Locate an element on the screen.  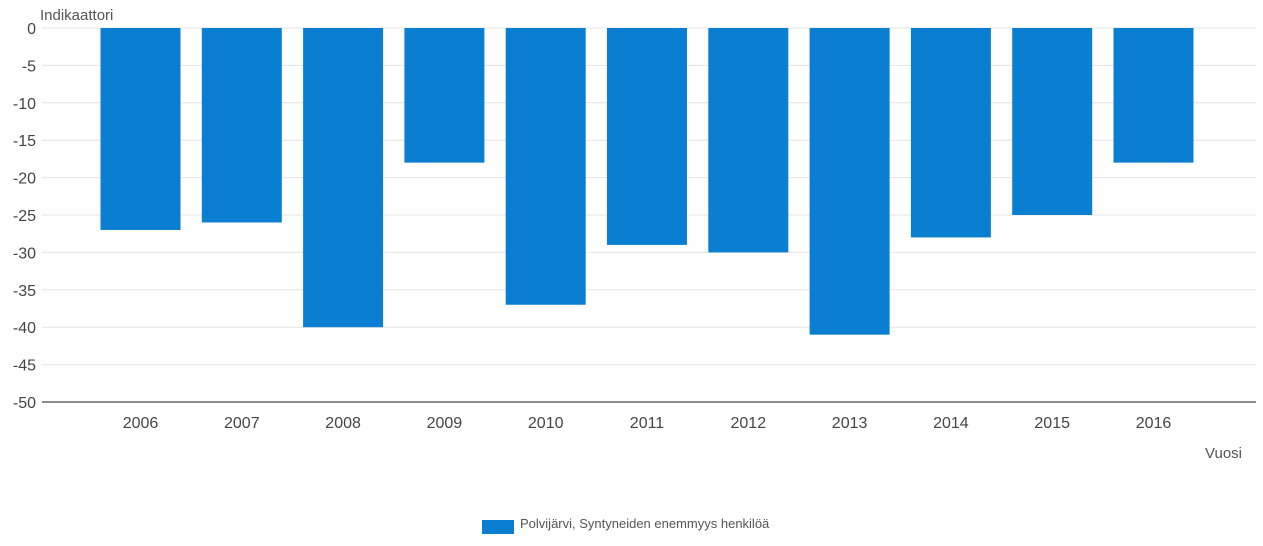
x-tick-label: 2010 is located at coordinates (546, 423).